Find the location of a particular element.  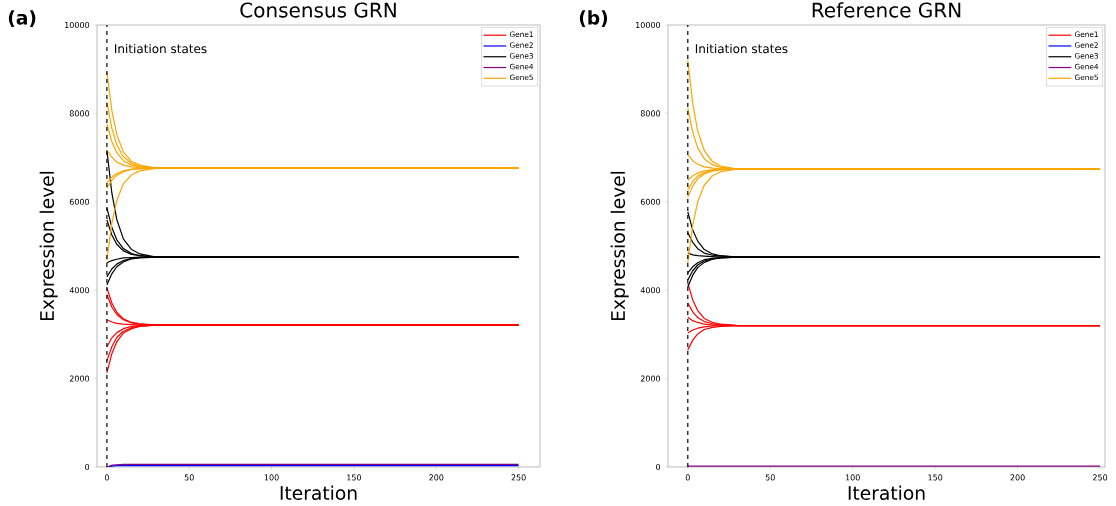

chart-title: Consensus GRN is located at coordinates (318, 10).